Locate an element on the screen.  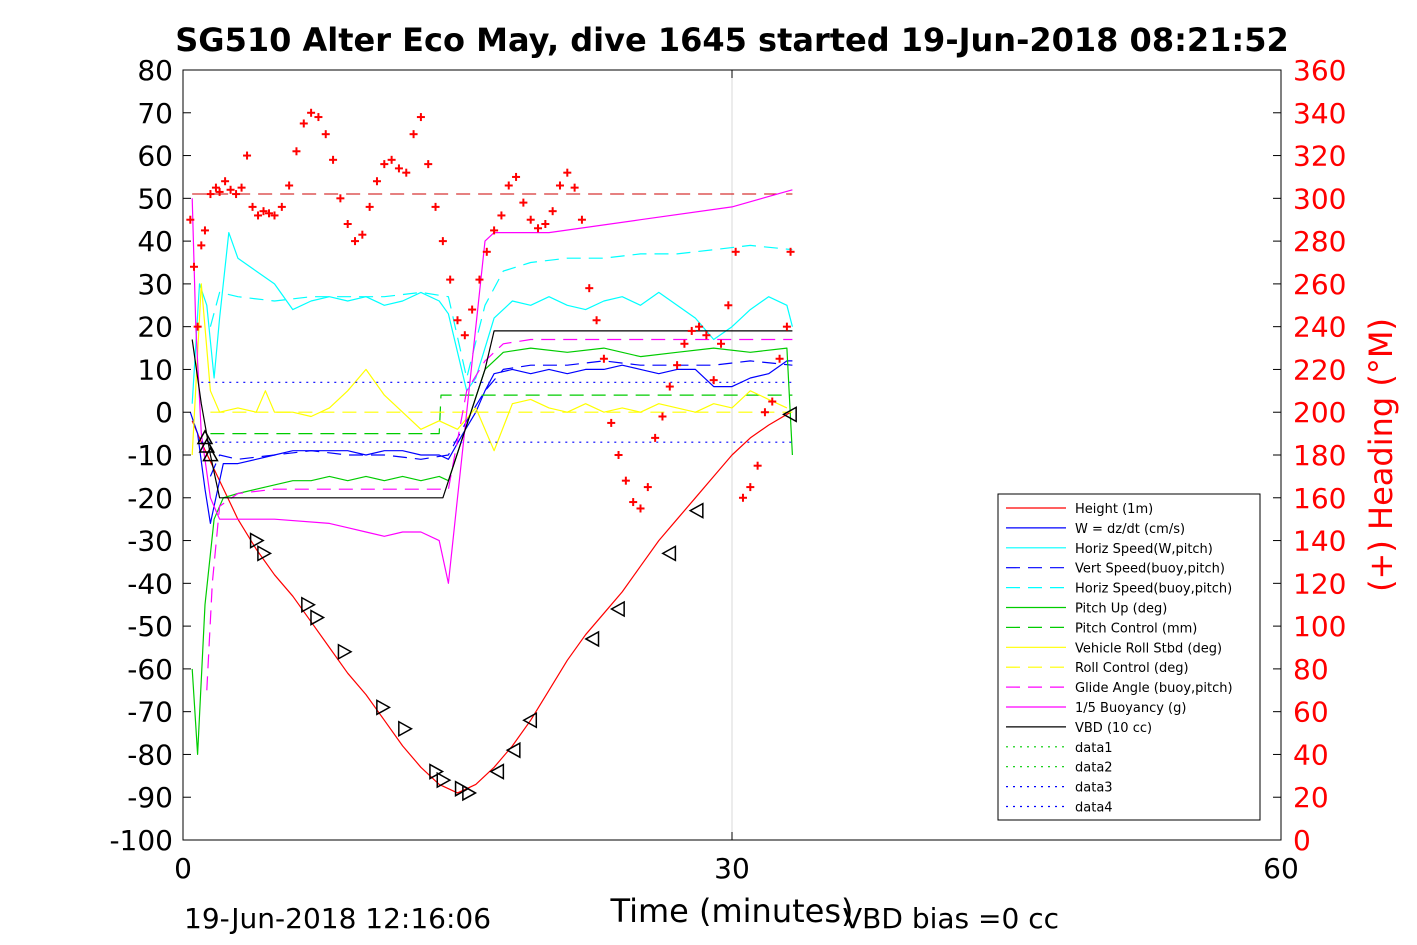
legend-entry: 1/5 Buoyancy (g) is located at coordinates (1130, 708).